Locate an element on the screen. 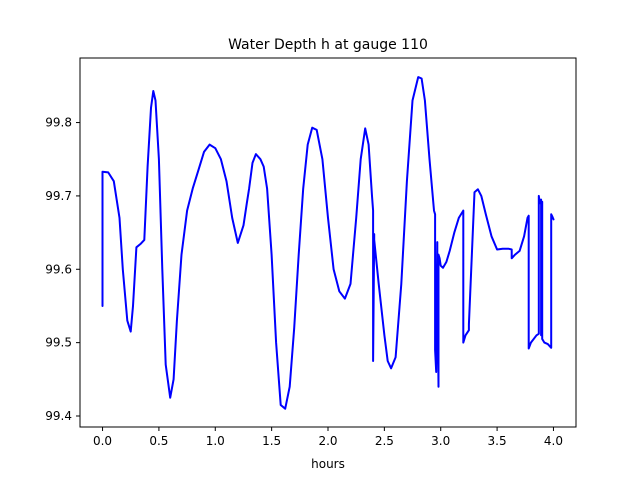 This screenshot has width=640, height=480. x-tick-label: 4.0 is located at coordinates (553, 441).